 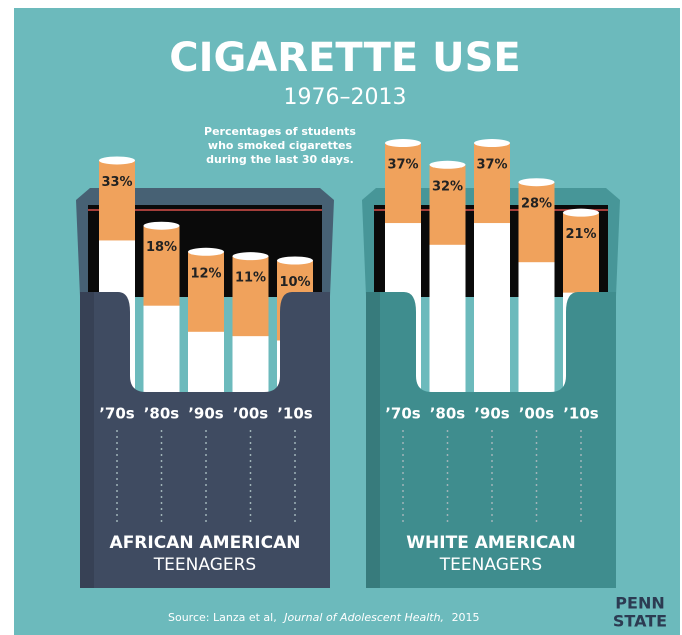 What do you see at coordinates (280, 159) in the screenshot?
I see `note-line: during the last 30 days.` at bounding box center [280, 159].